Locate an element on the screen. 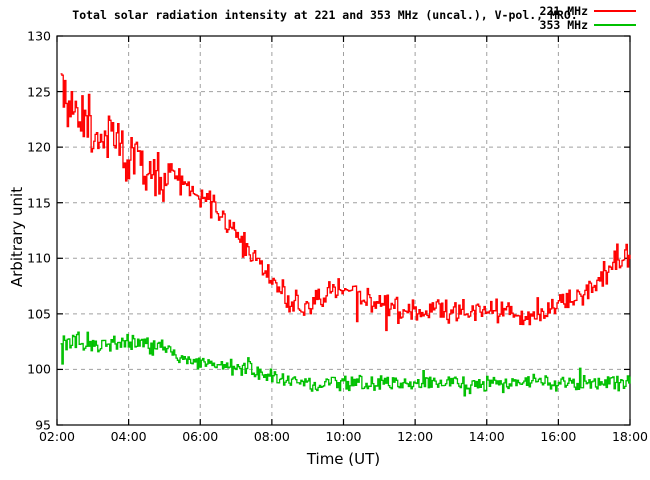 This screenshot has width=650, height=480. y-tick-label: 125 is located at coordinates (39, 92).